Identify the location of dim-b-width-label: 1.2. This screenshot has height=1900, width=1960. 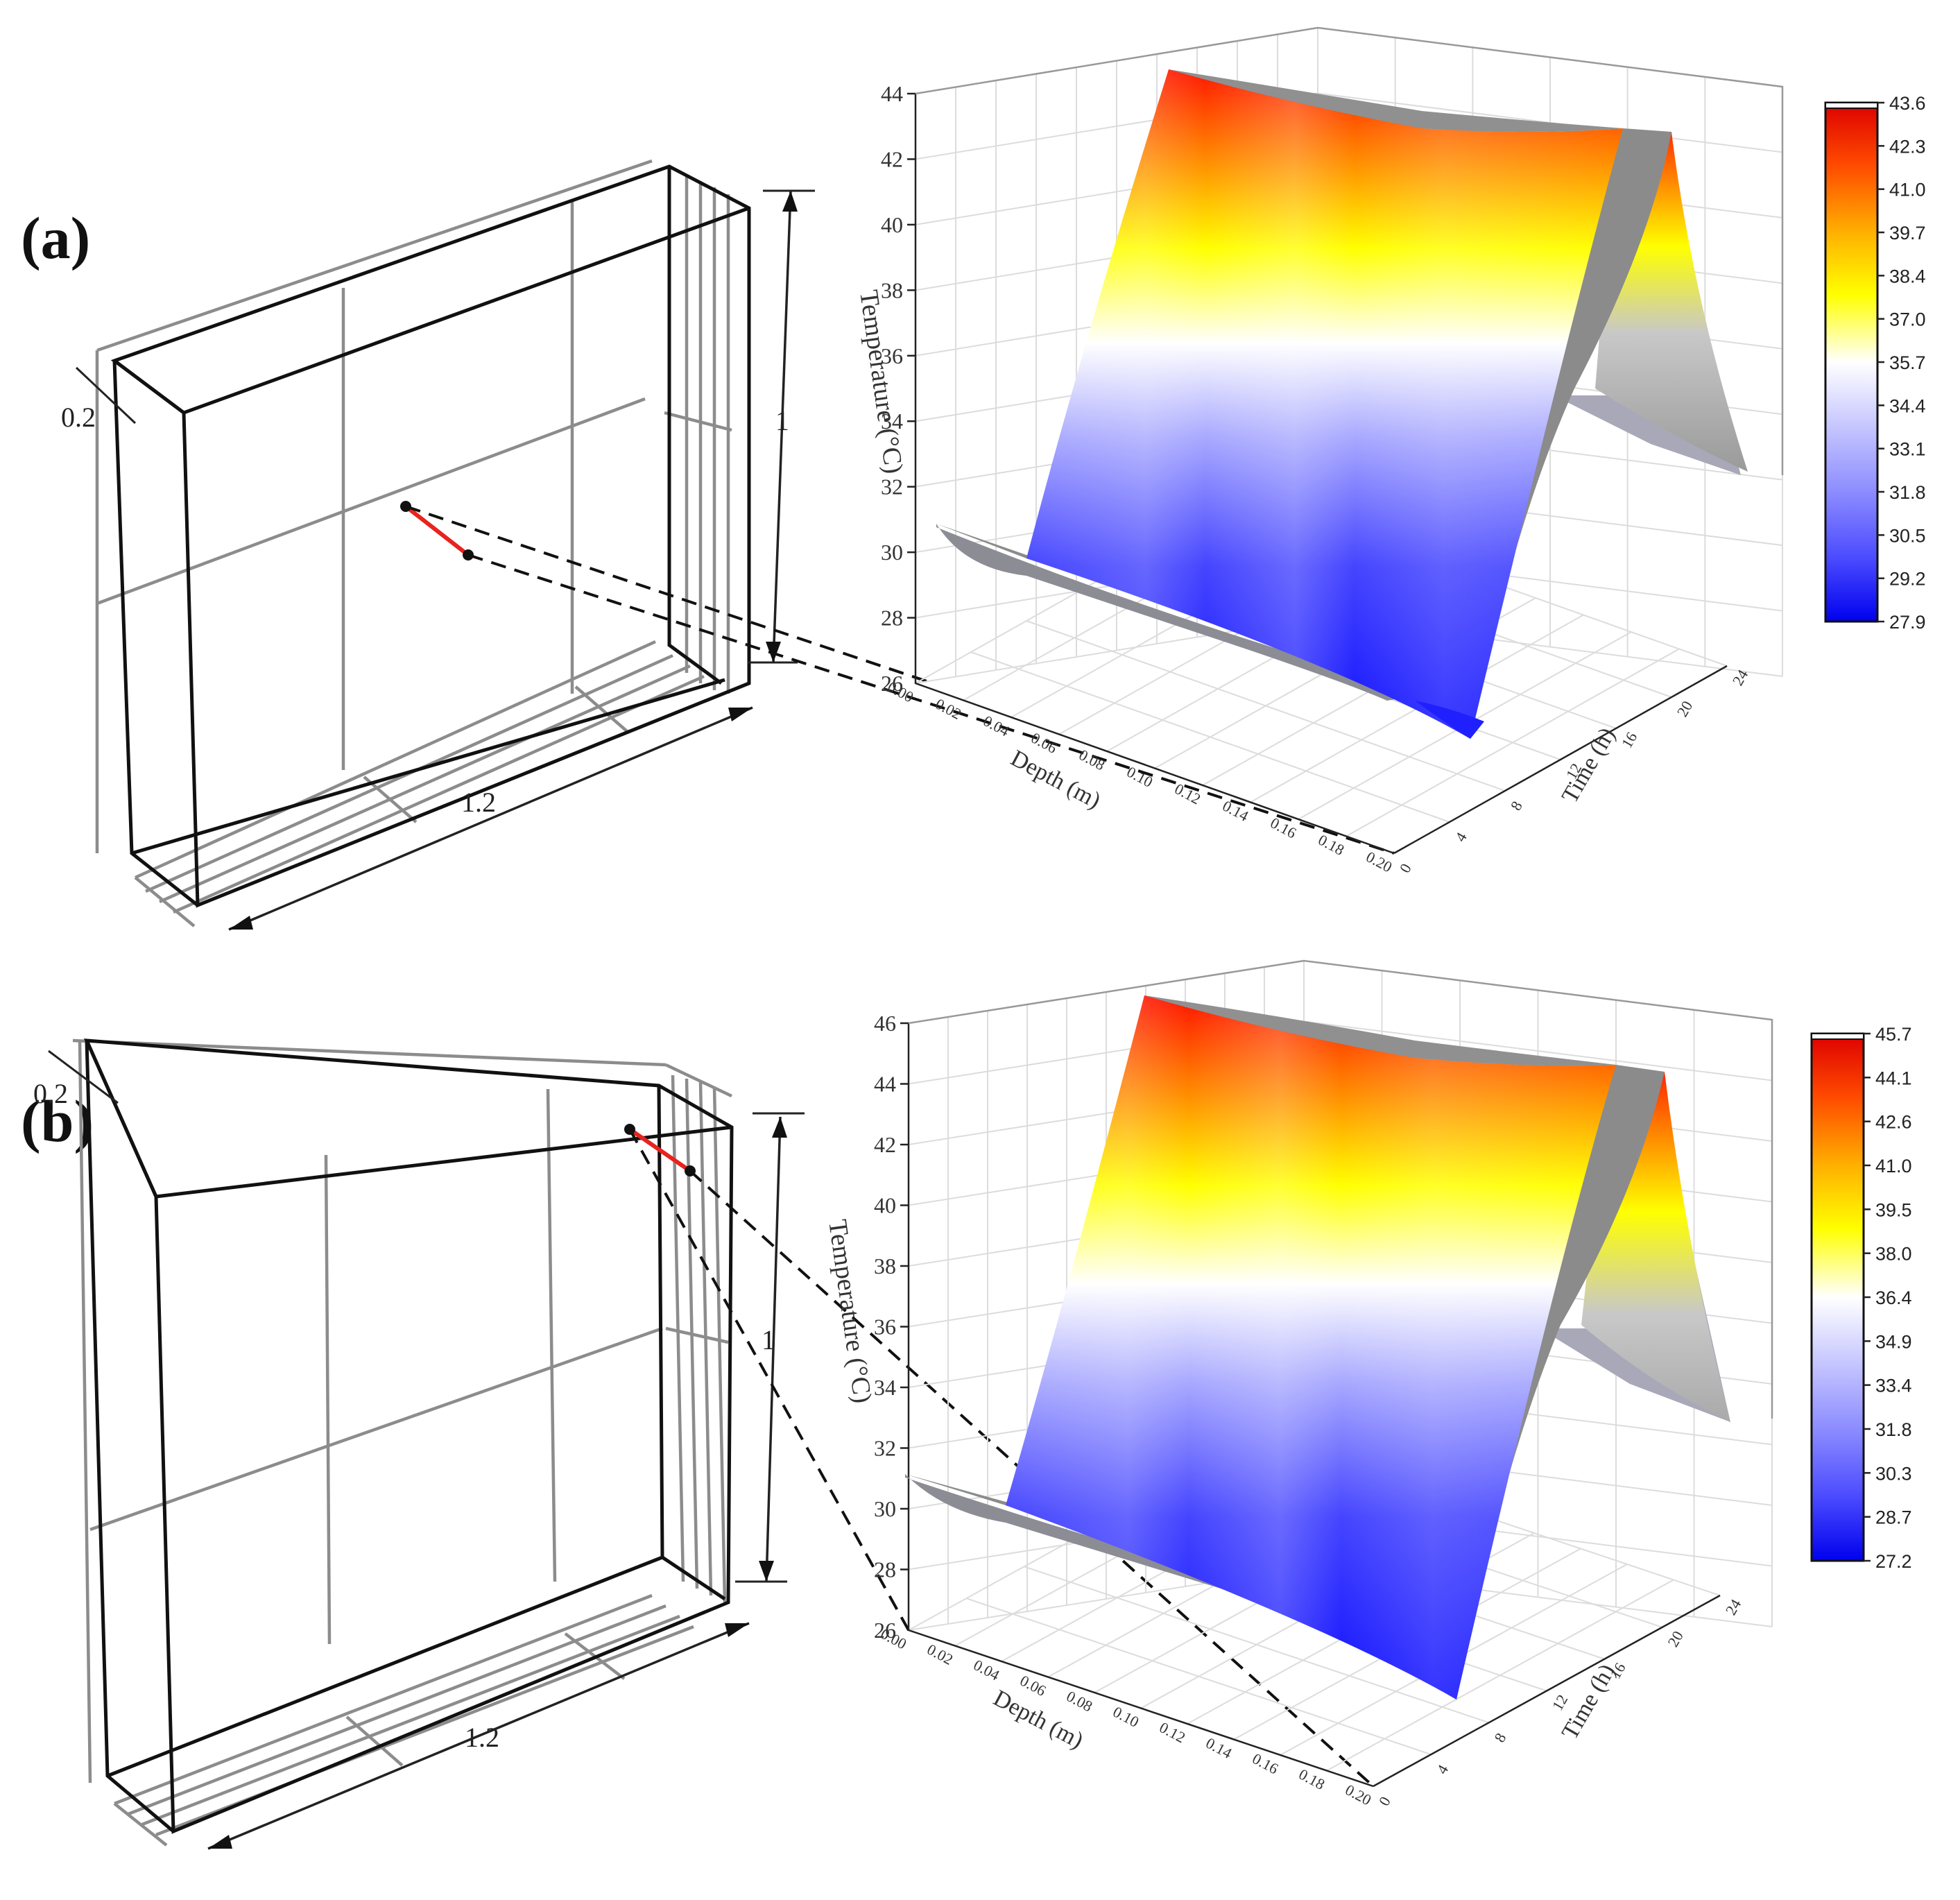
(482, 1737).